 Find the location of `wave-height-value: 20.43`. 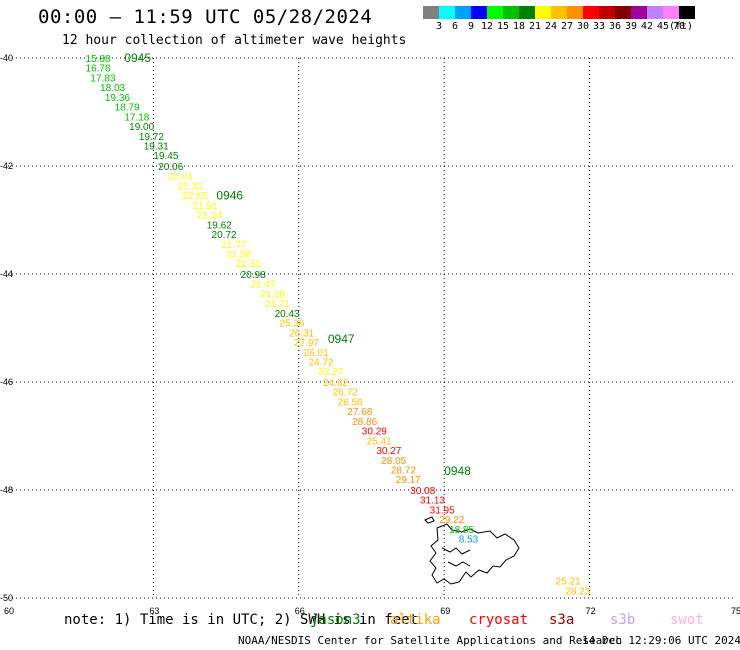

wave-height-value: 20.43 is located at coordinates (287, 314).